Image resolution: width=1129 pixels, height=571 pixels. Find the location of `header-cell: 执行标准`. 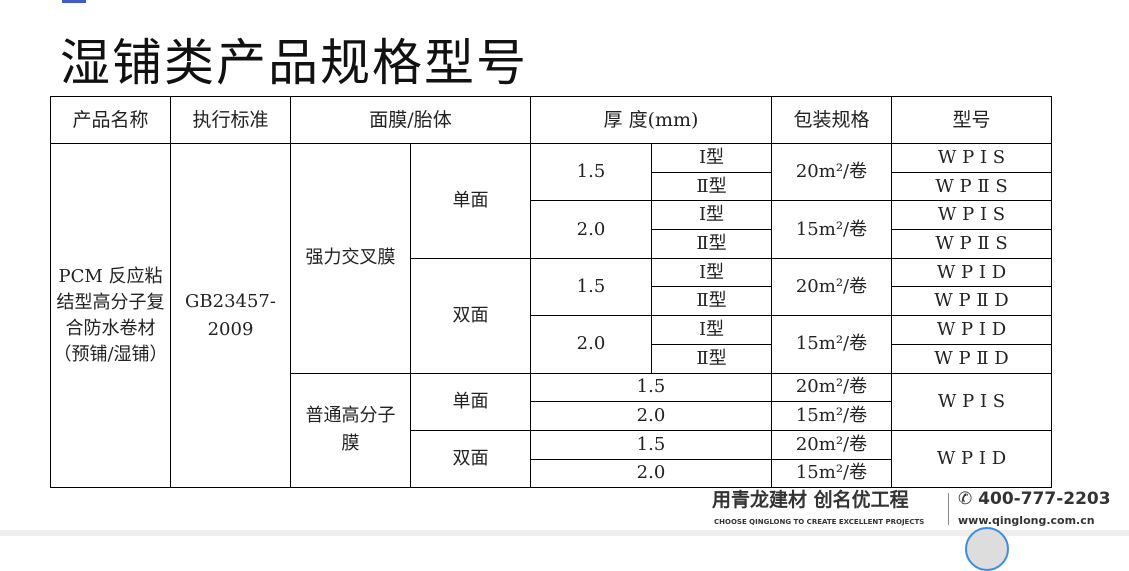

header-cell: 执行标准 is located at coordinates (230, 120).